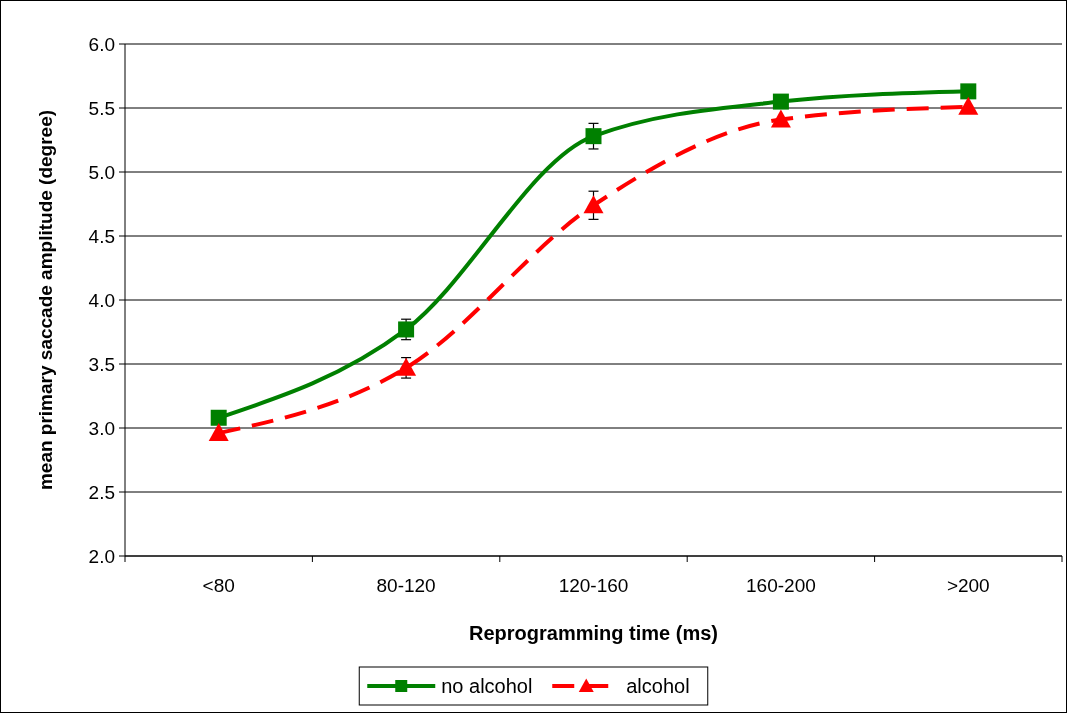 This screenshot has width=1067, height=713. Describe the element at coordinates (487, 686) in the screenshot. I see `legend-label: no alcohol` at that location.